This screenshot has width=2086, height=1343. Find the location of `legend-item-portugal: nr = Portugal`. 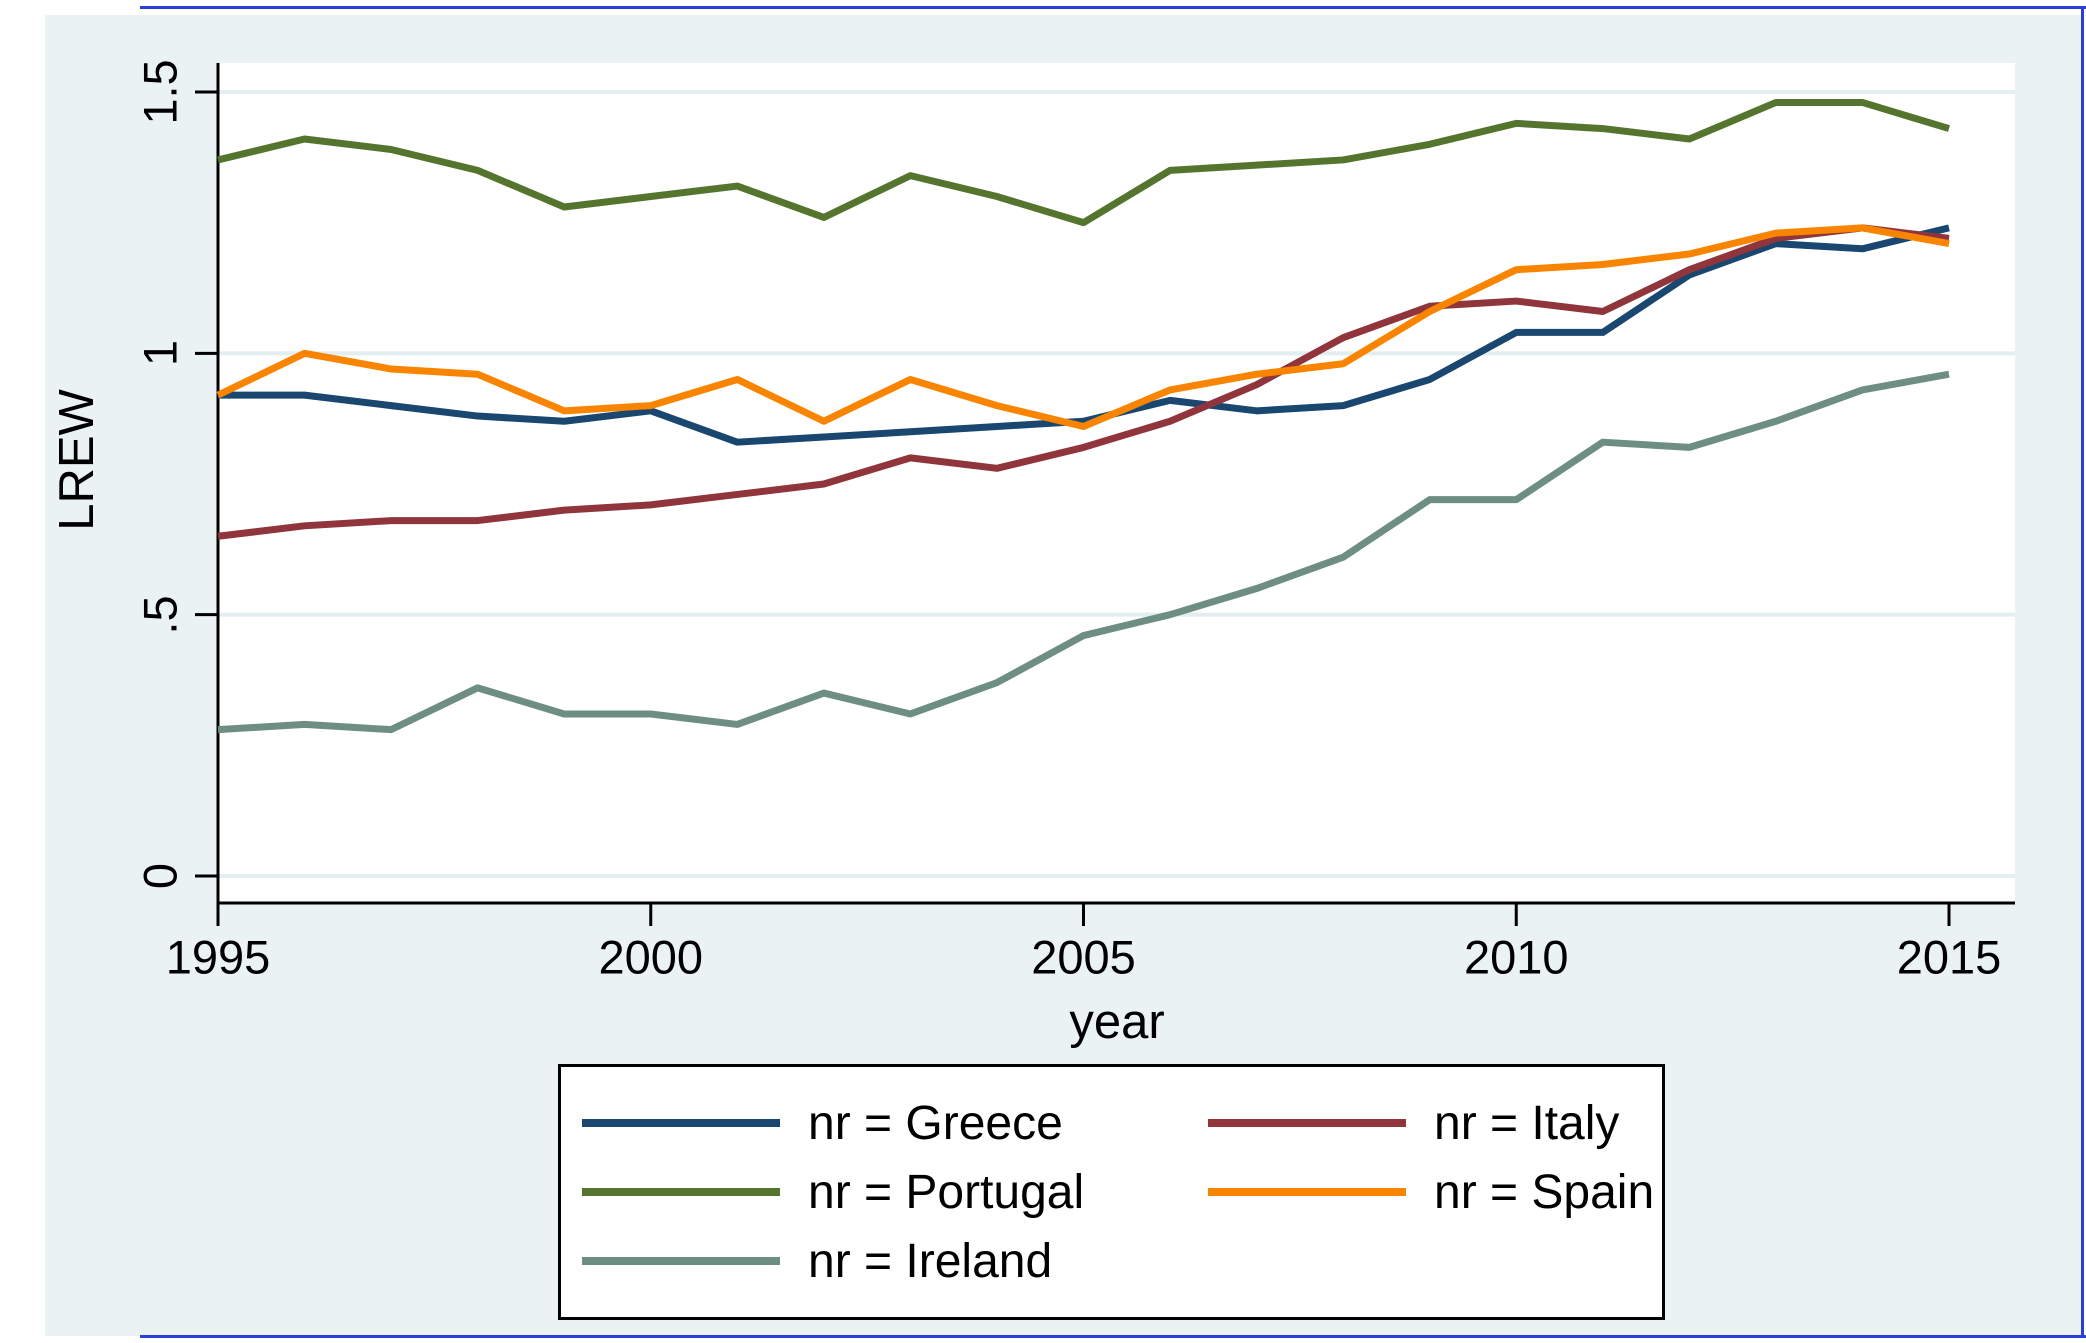

legend-item-portugal: nr = Portugal is located at coordinates (874, 1192).